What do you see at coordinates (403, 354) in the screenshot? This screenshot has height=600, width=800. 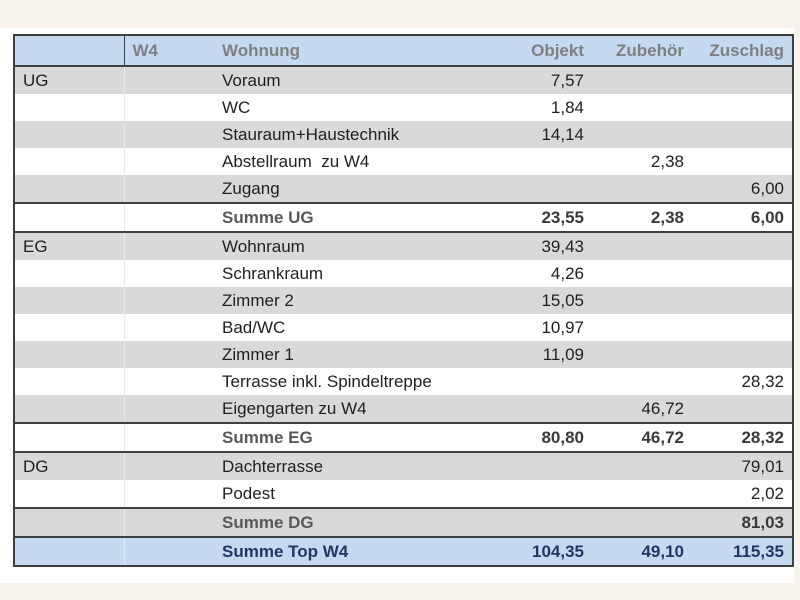 I see `table-row: Zimmer 1 11,09` at bounding box center [403, 354].